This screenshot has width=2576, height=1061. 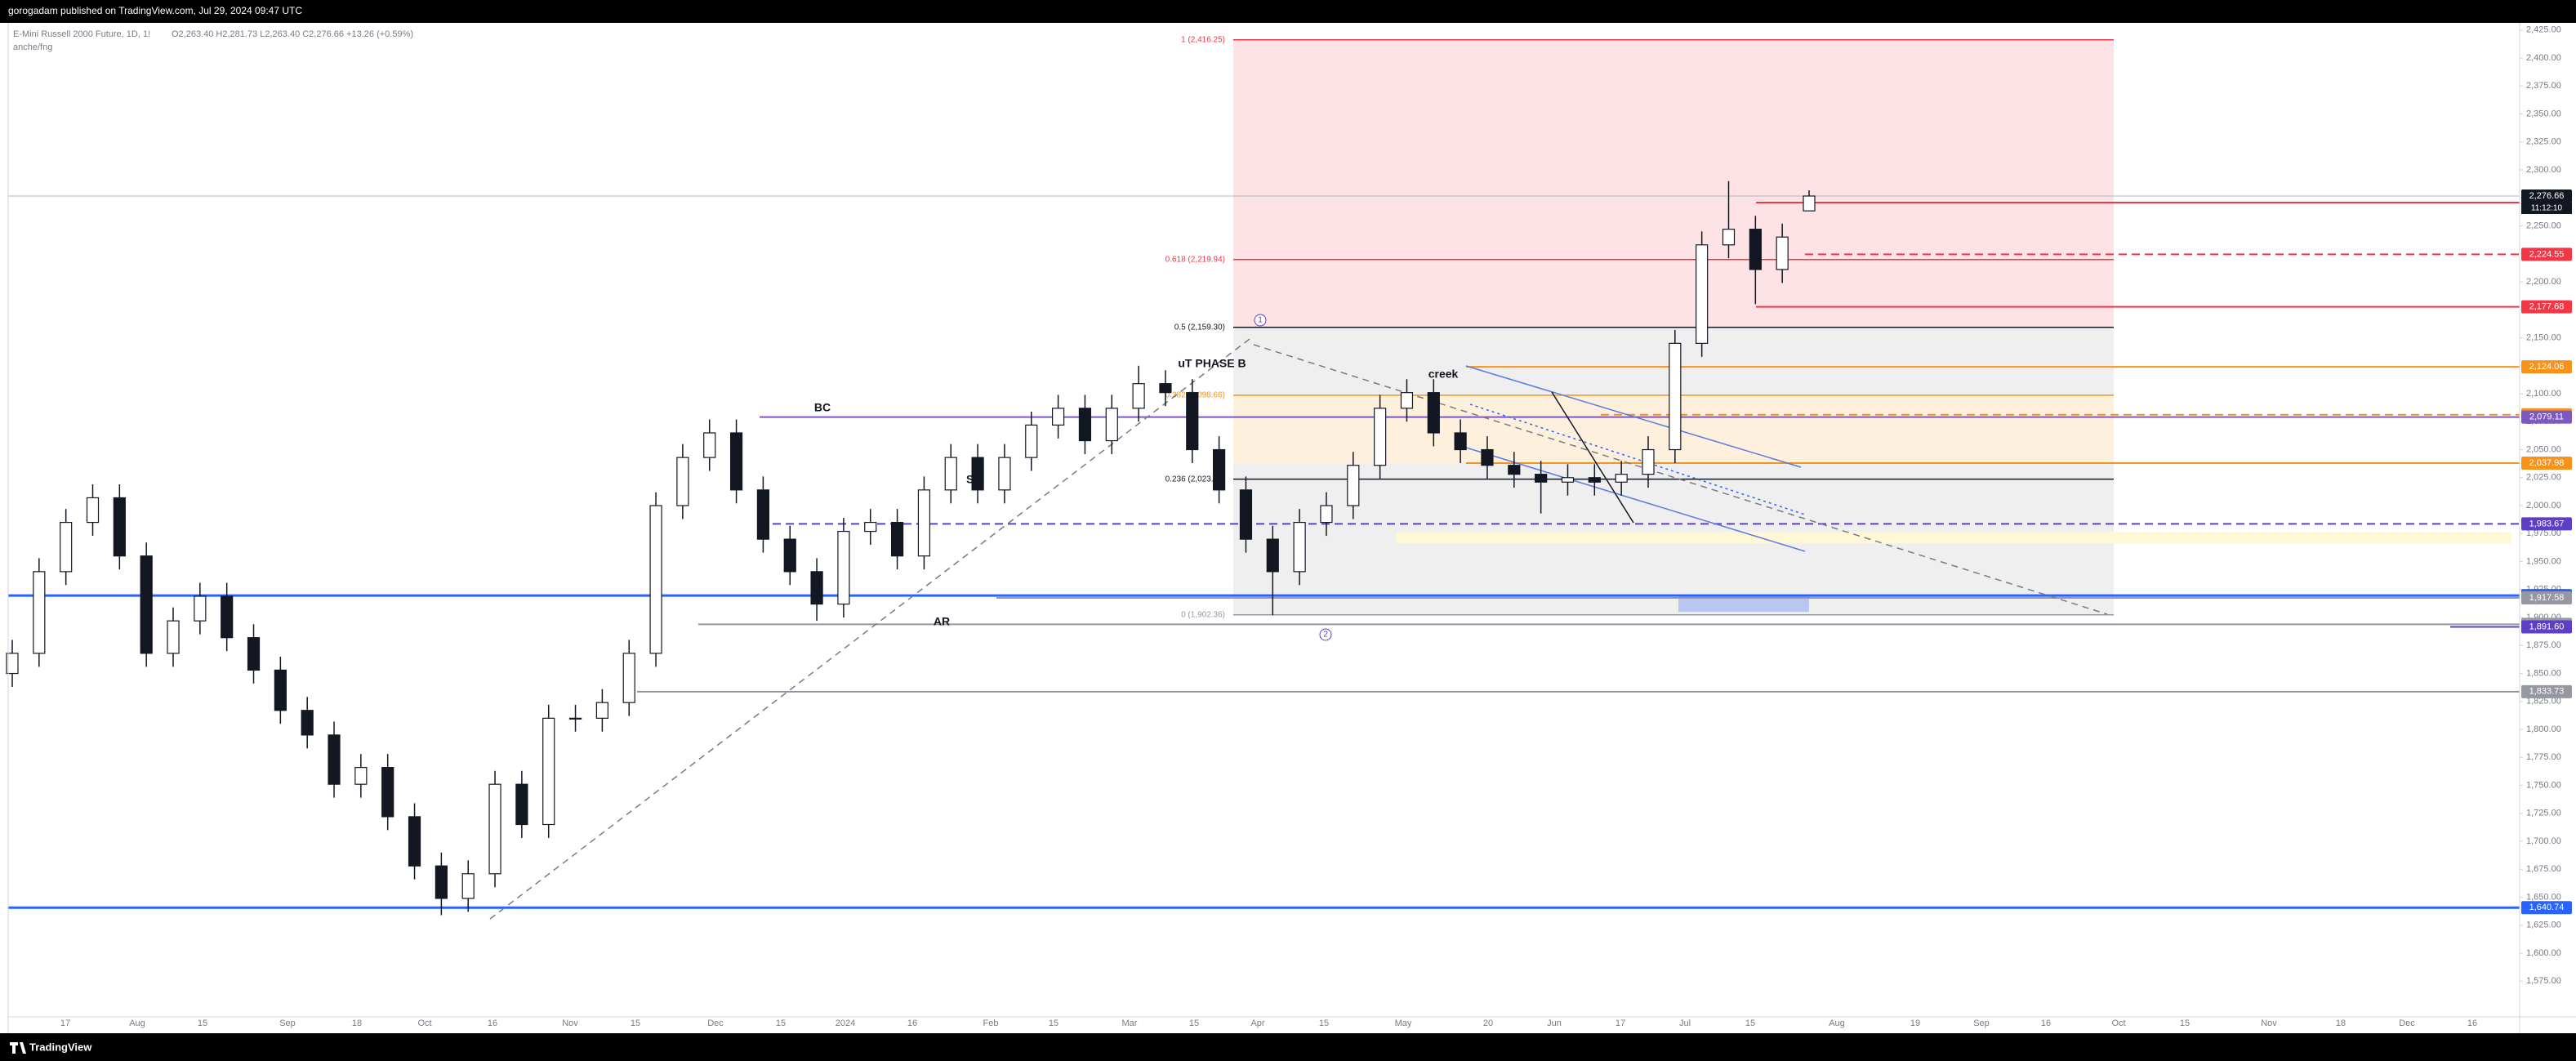 What do you see at coordinates (2543, 170) in the screenshot?
I see `y-tick-label: 2,300.00` at bounding box center [2543, 170].